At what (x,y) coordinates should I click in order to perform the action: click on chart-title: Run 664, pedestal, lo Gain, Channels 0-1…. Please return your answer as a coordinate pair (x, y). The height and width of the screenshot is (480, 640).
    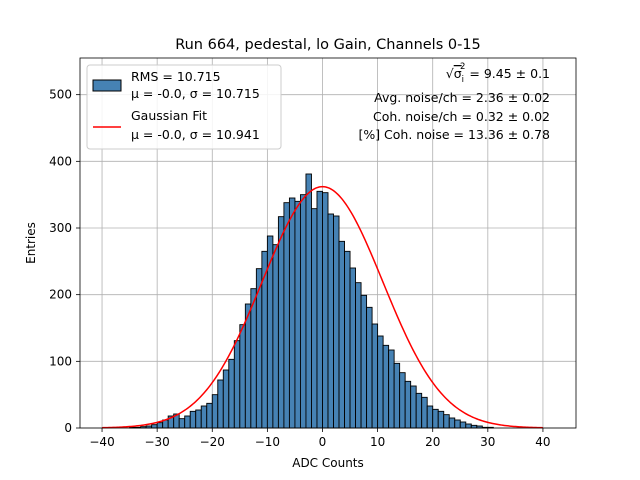
    Looking at the image, I should click on (328, 45).